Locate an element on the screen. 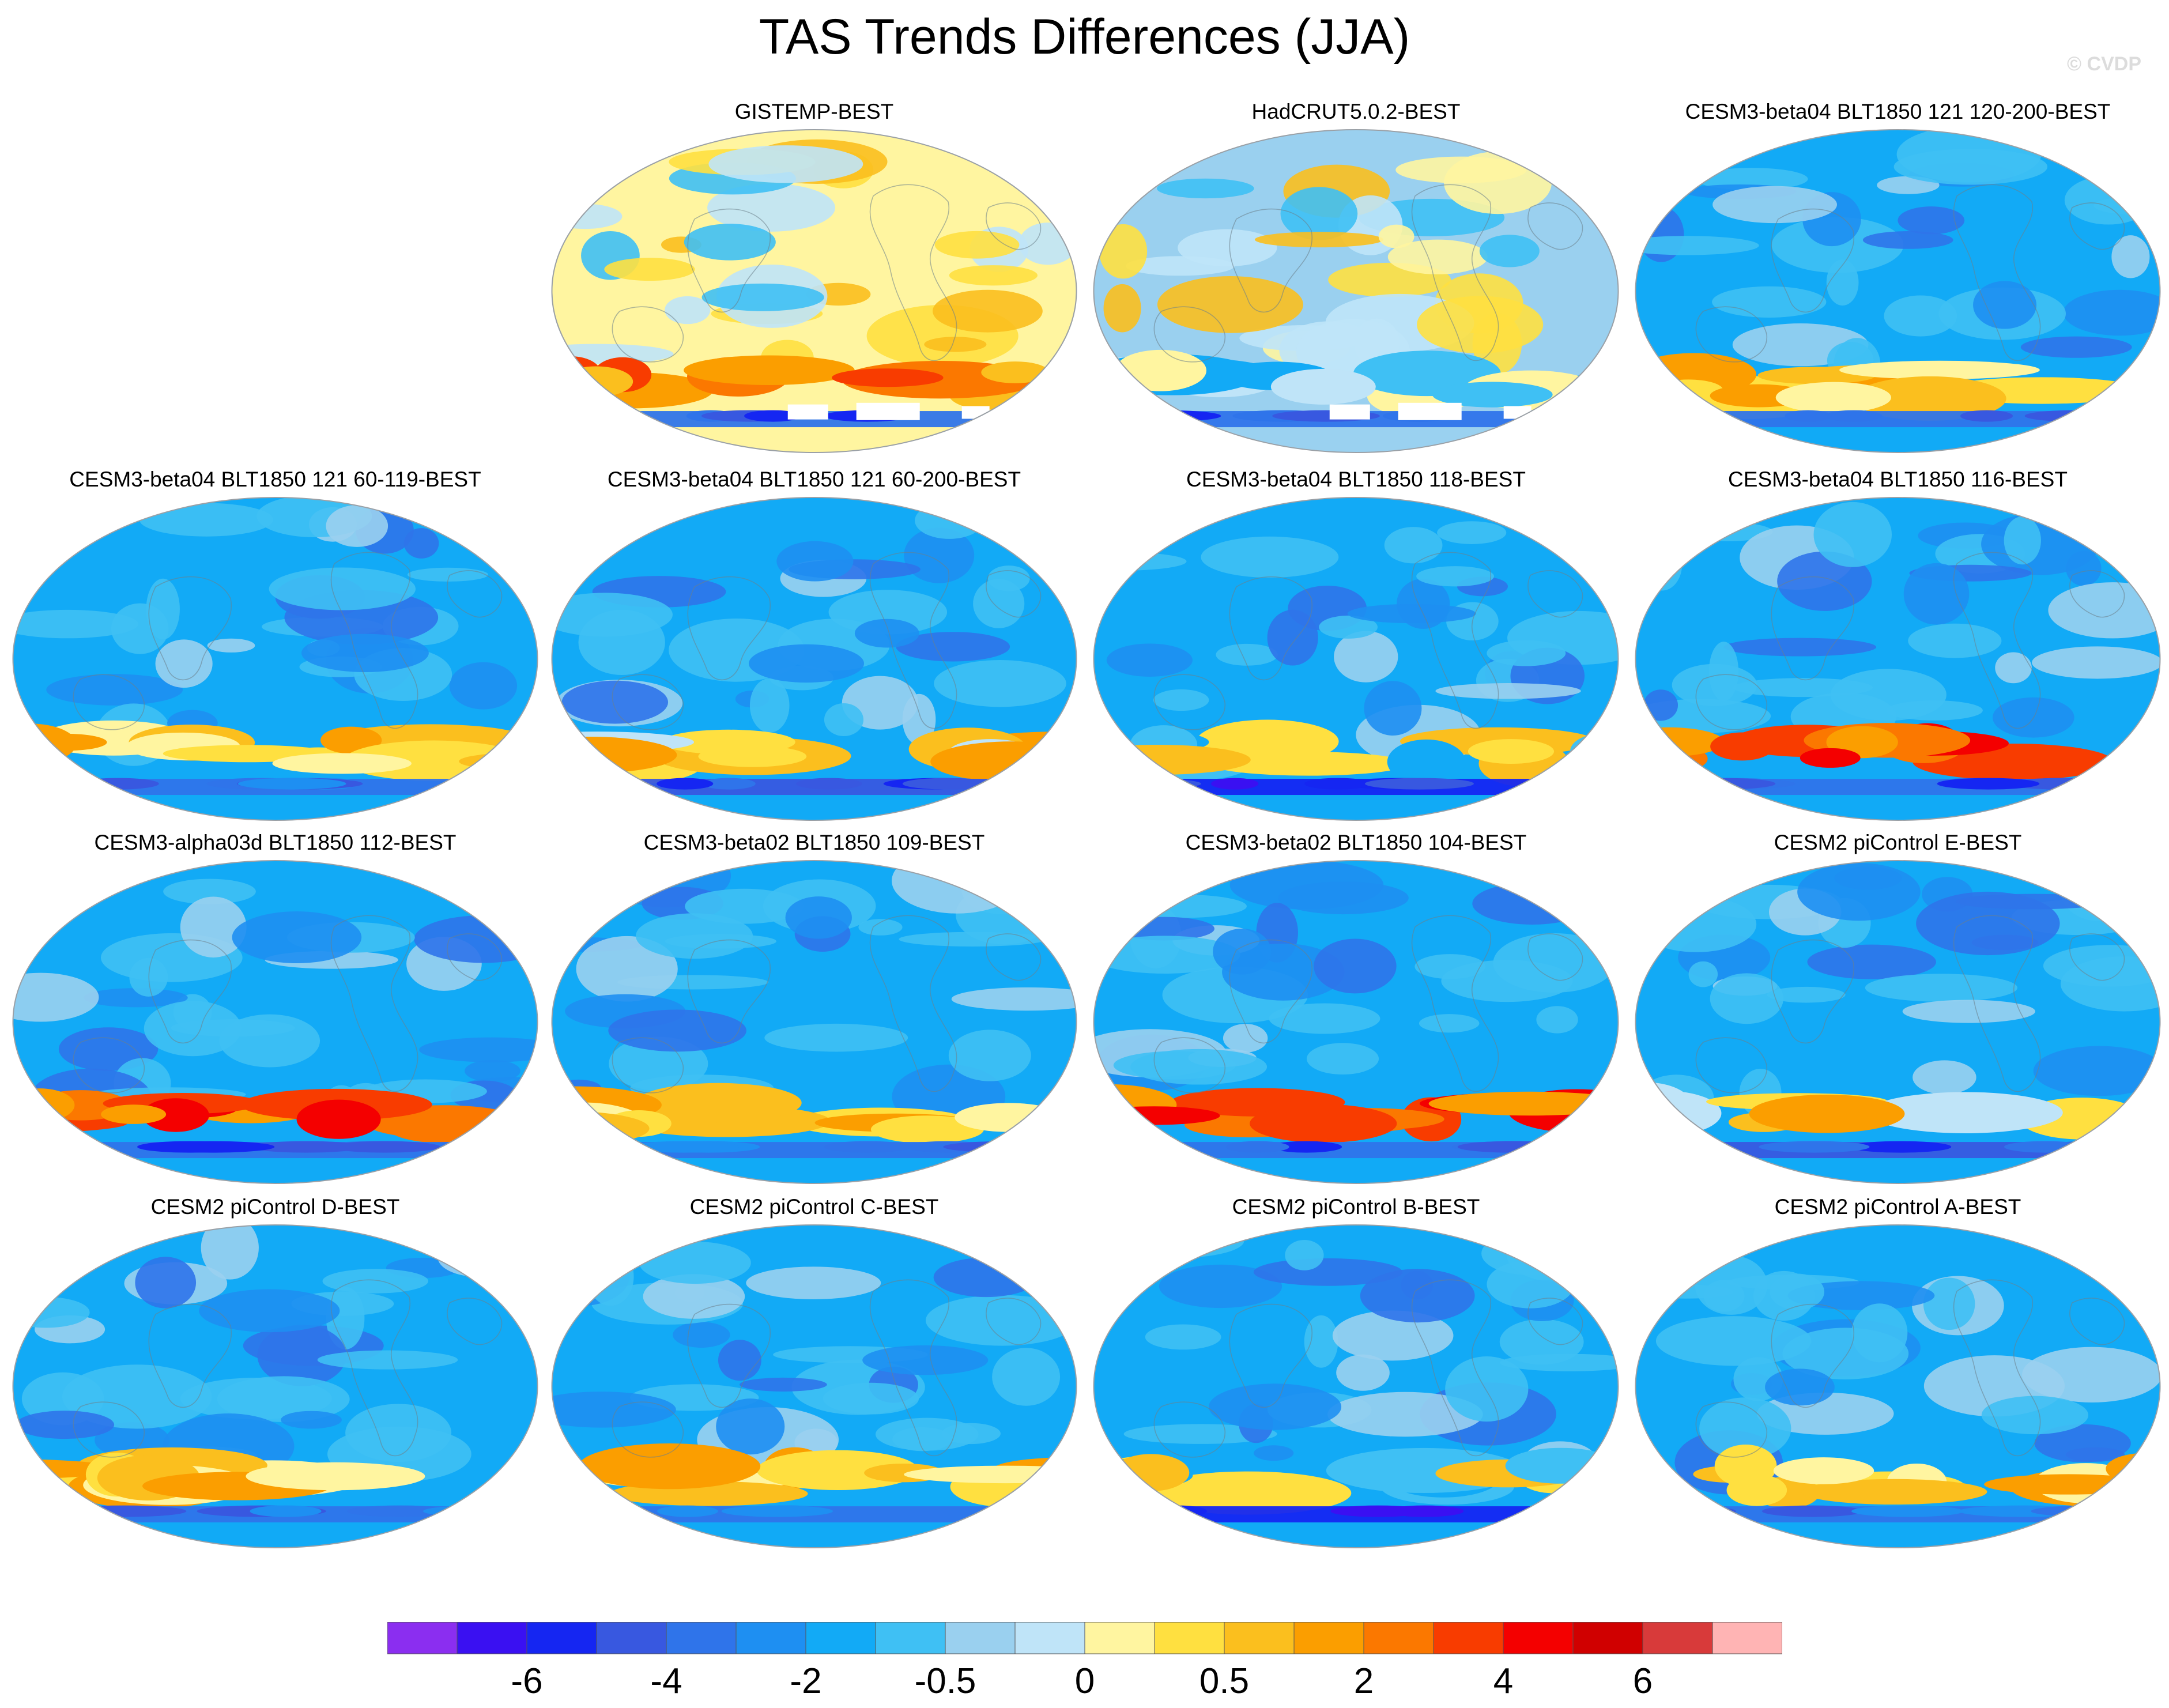 This screenshot has width=2169, height=1708. panel-title: CESM3-beta02 BLT1850 104-BEST is located at coordinates (1356, 843).